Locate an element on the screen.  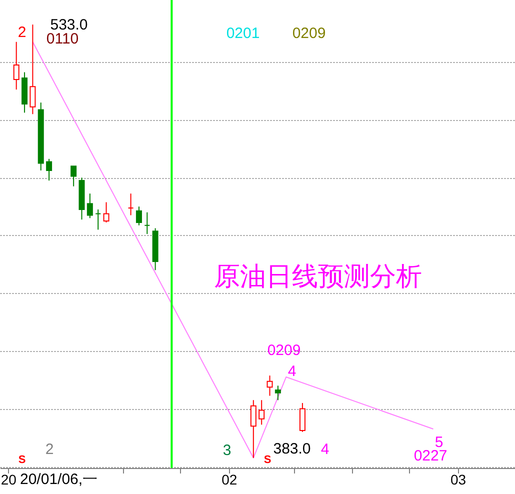
x-tick-label: 02 is located at coordinates (230, 480).